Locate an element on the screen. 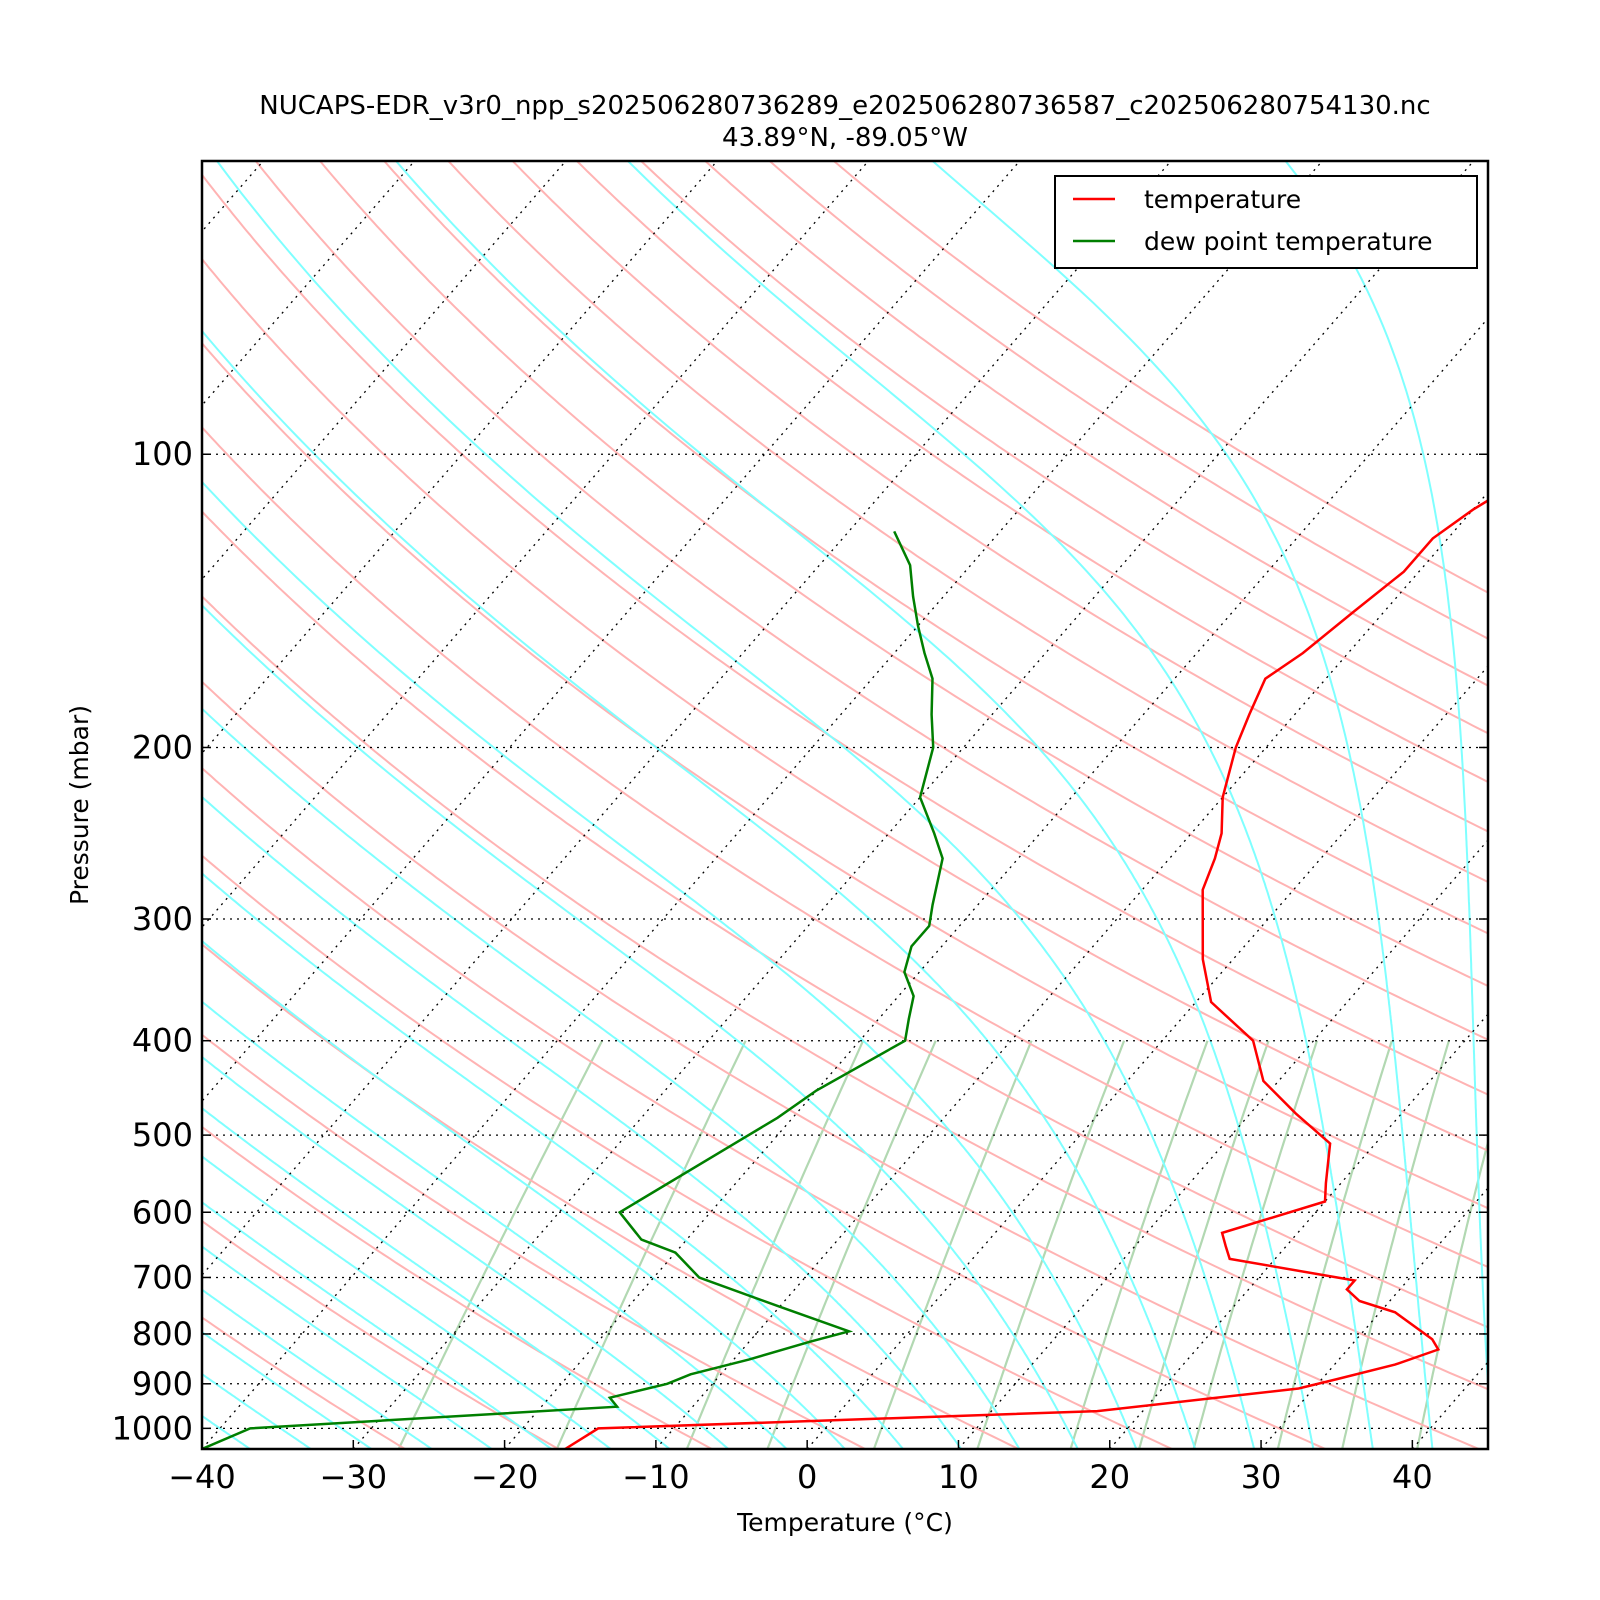  x-tick-label: −40 is located at coordinates (202, 1477).